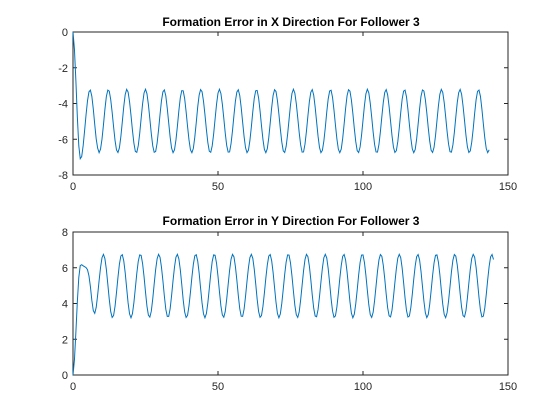 The image size is (560, 420). What do you see at coordinates (65, 305) in the screenshot?
I see `y-tick-label: 4` at bounding box center [65, 305].